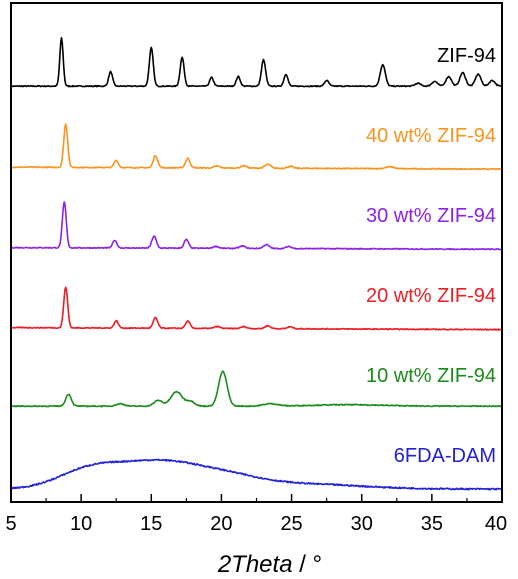 This screenshot has height=579, width=518. I want to click on series-label-0: ZIF-94, so click(466, 56).